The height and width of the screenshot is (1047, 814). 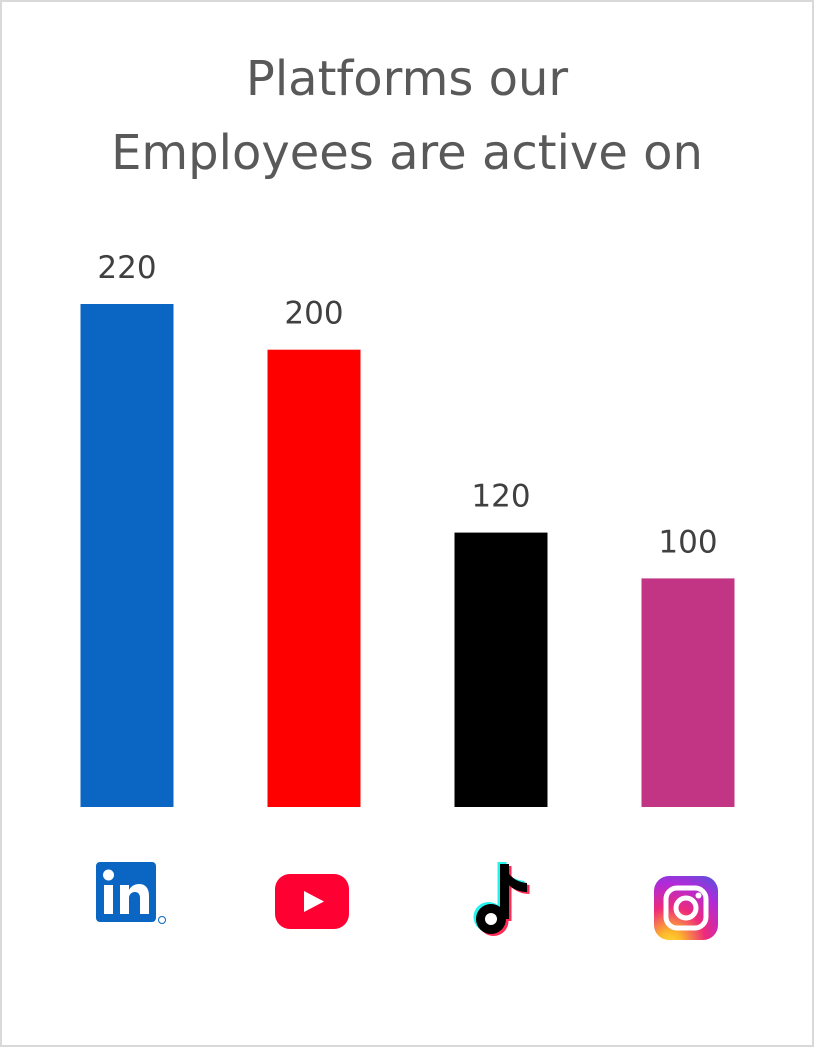 I want to click on linkedin-icon, so click(x=131, y=893).